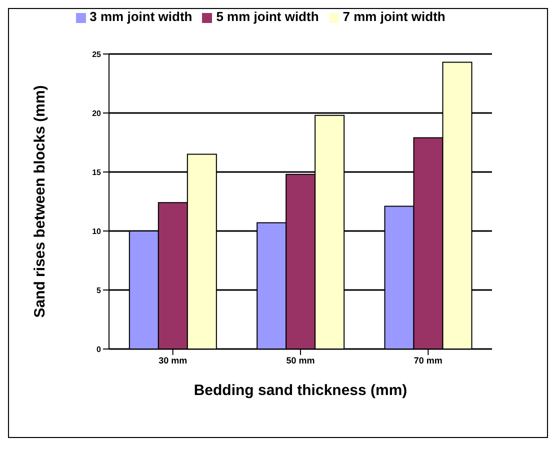  What do you see at coordinates (97, 54) in the screenshot?
I see `y-tick-label: 25` at bounding box center [97, 54].